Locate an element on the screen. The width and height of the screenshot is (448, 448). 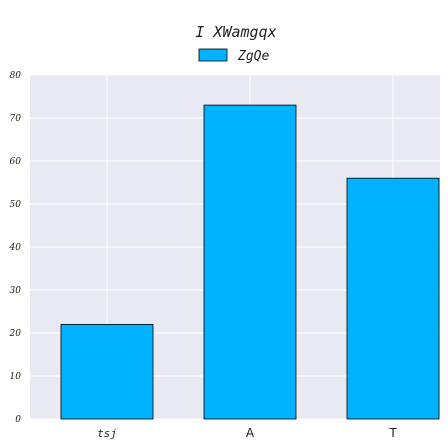
y-tick-label-3: 30 is located at coordinates (16, 291).